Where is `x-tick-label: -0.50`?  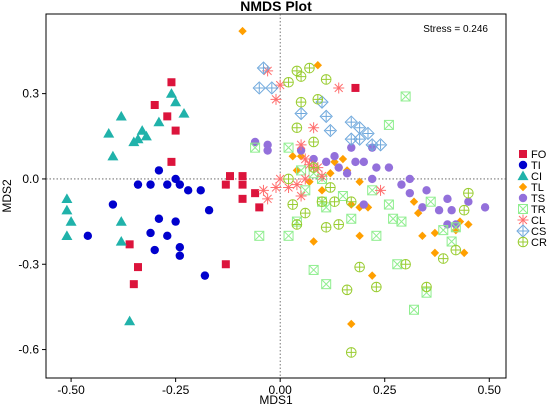
x-tick-label: -0.50 is located at coordinates (71, 390).